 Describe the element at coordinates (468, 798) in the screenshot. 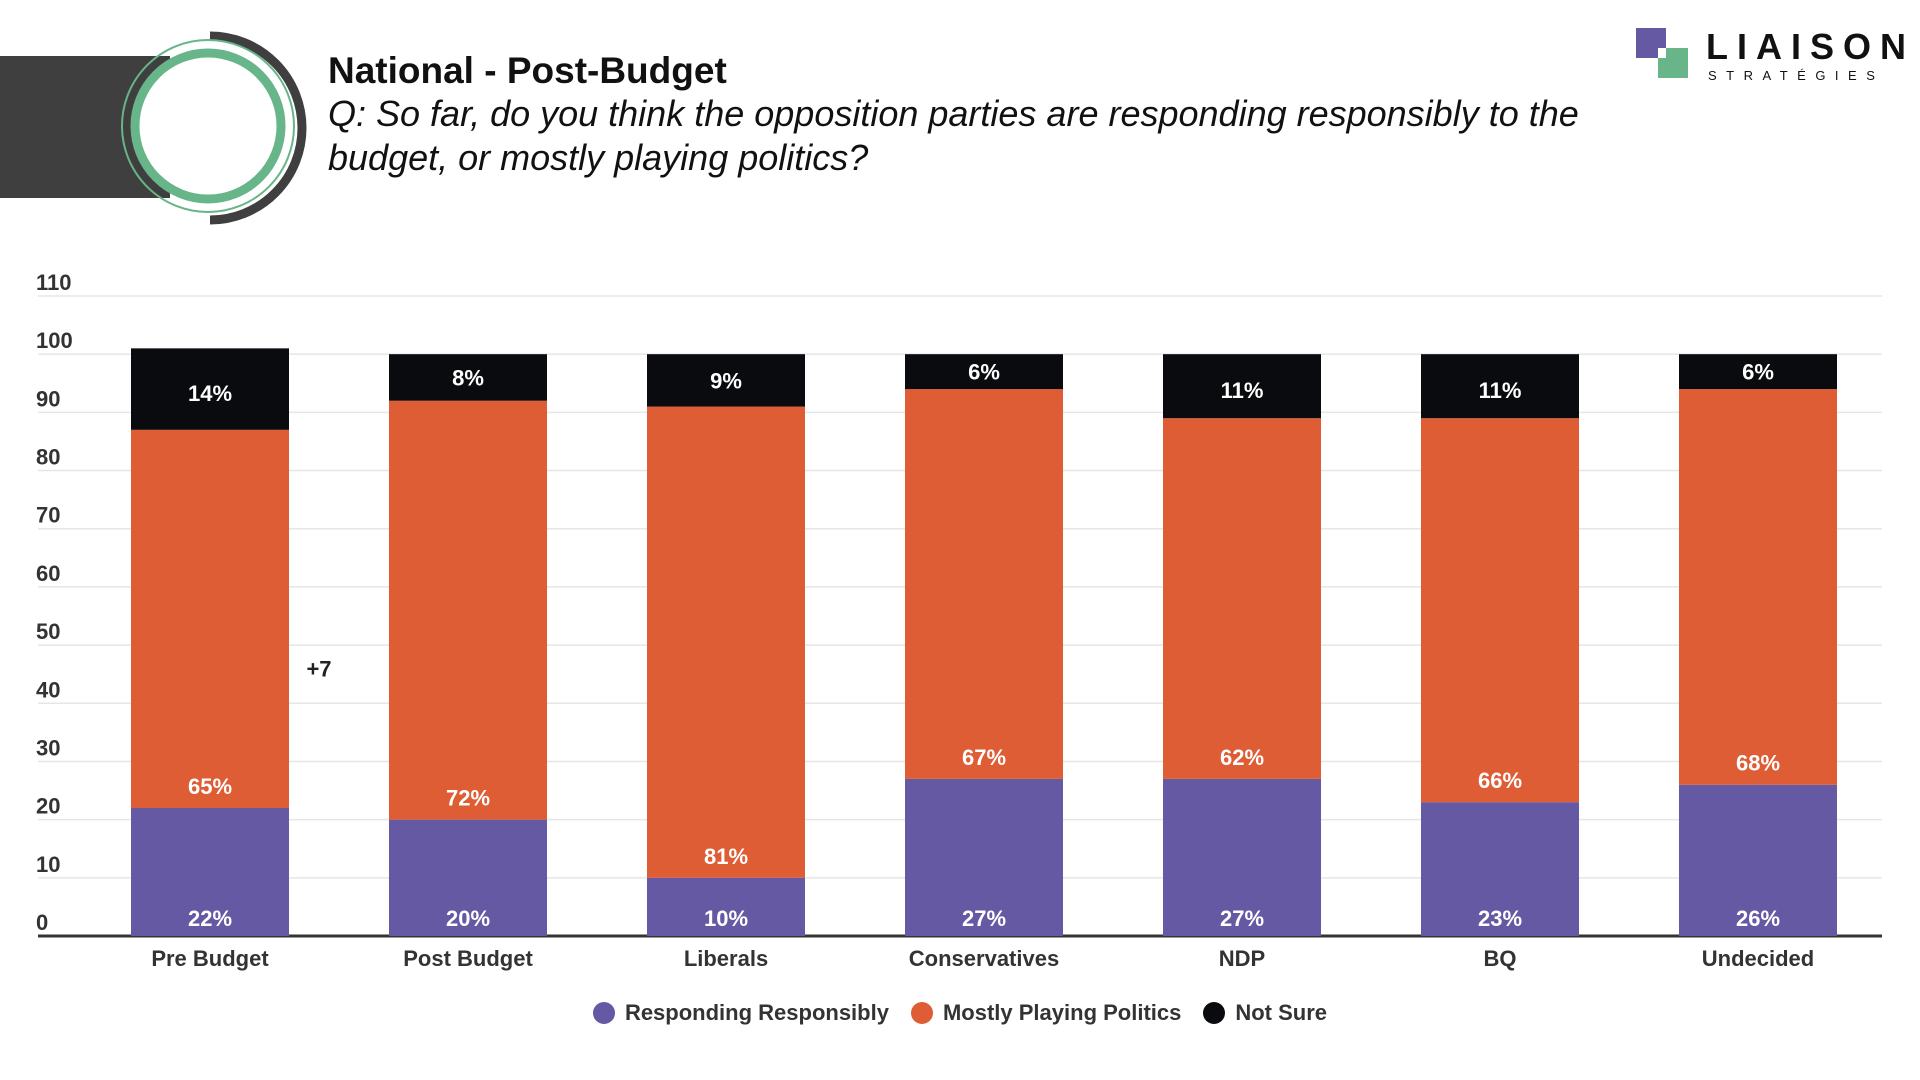

I see `data-label: 72%` at that location.